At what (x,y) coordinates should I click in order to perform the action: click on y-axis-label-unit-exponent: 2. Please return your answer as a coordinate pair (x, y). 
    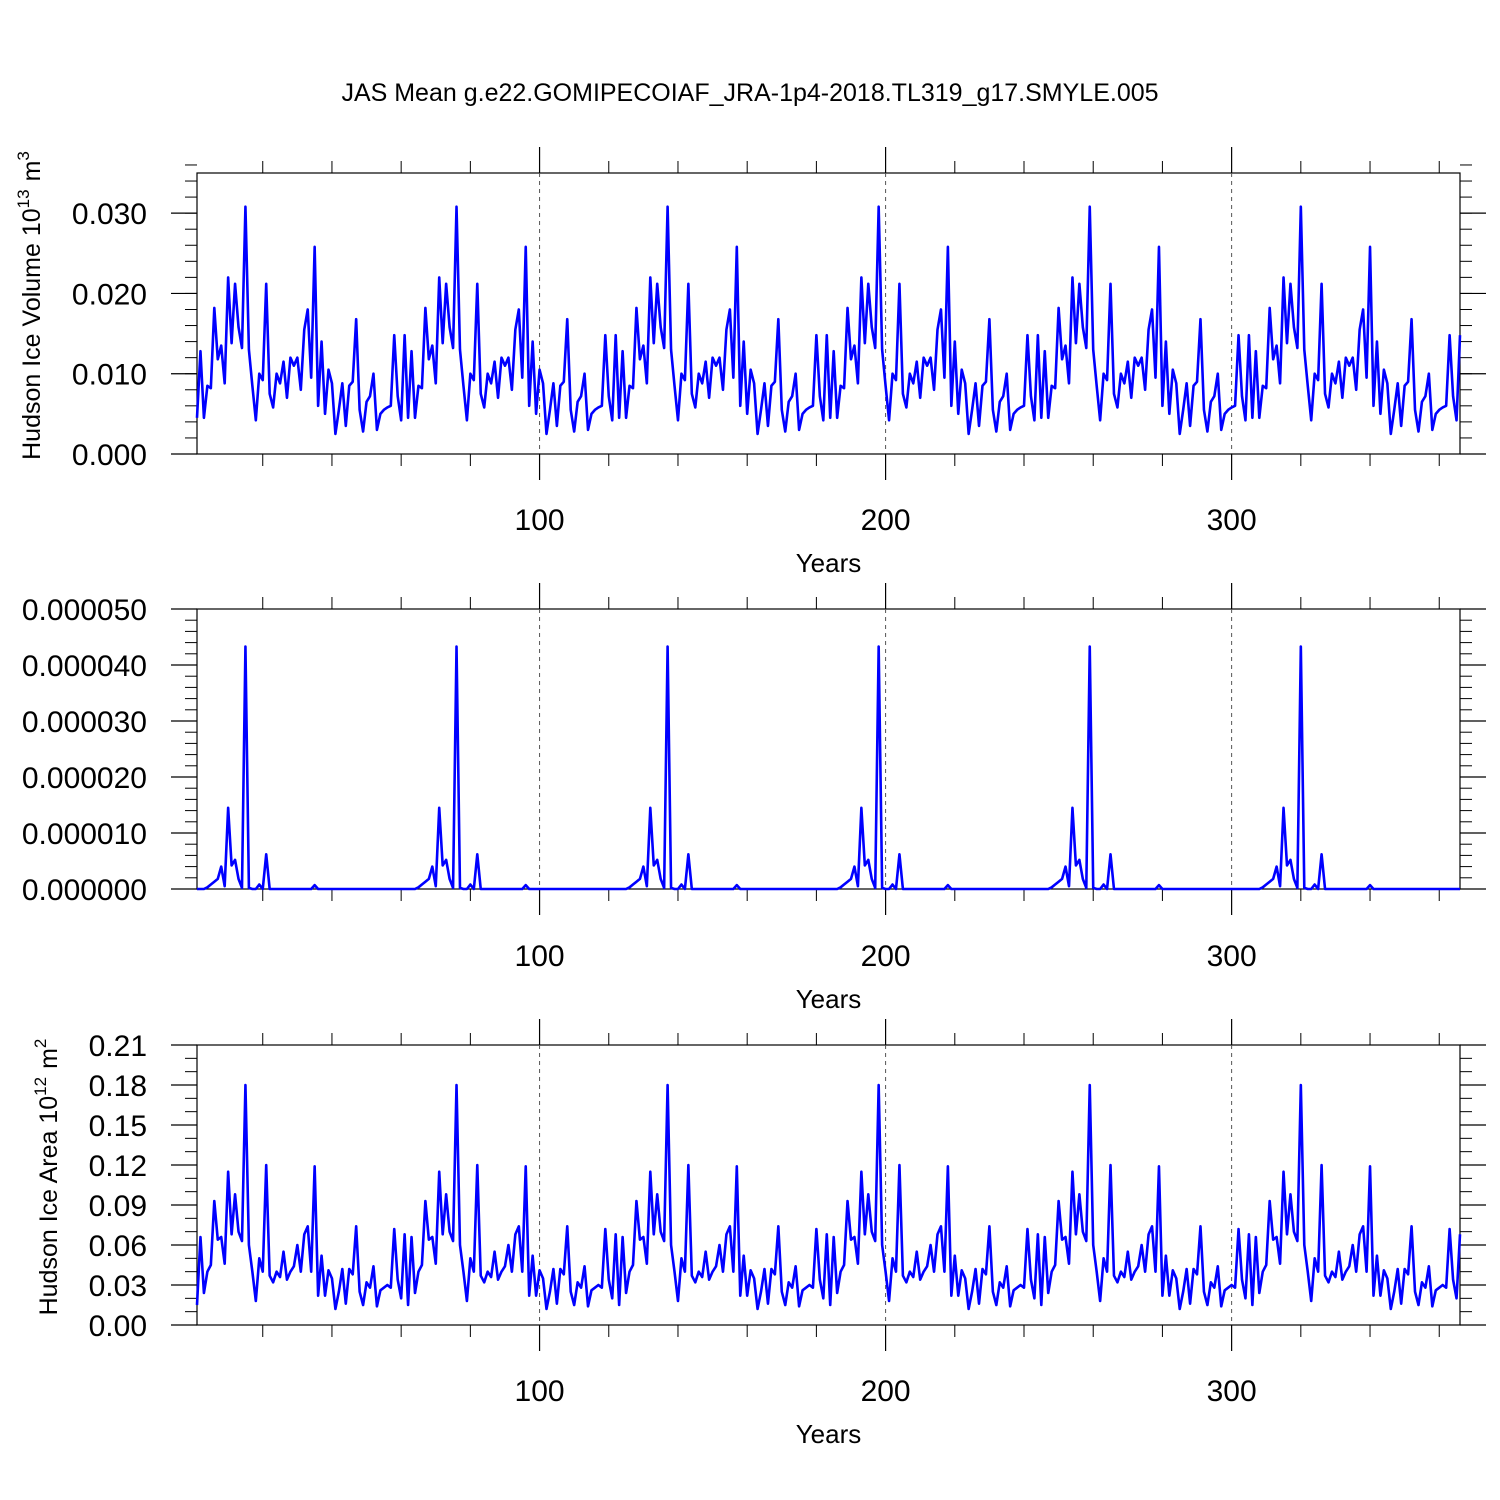
    Looking at the image, I should click on (40, 1043).